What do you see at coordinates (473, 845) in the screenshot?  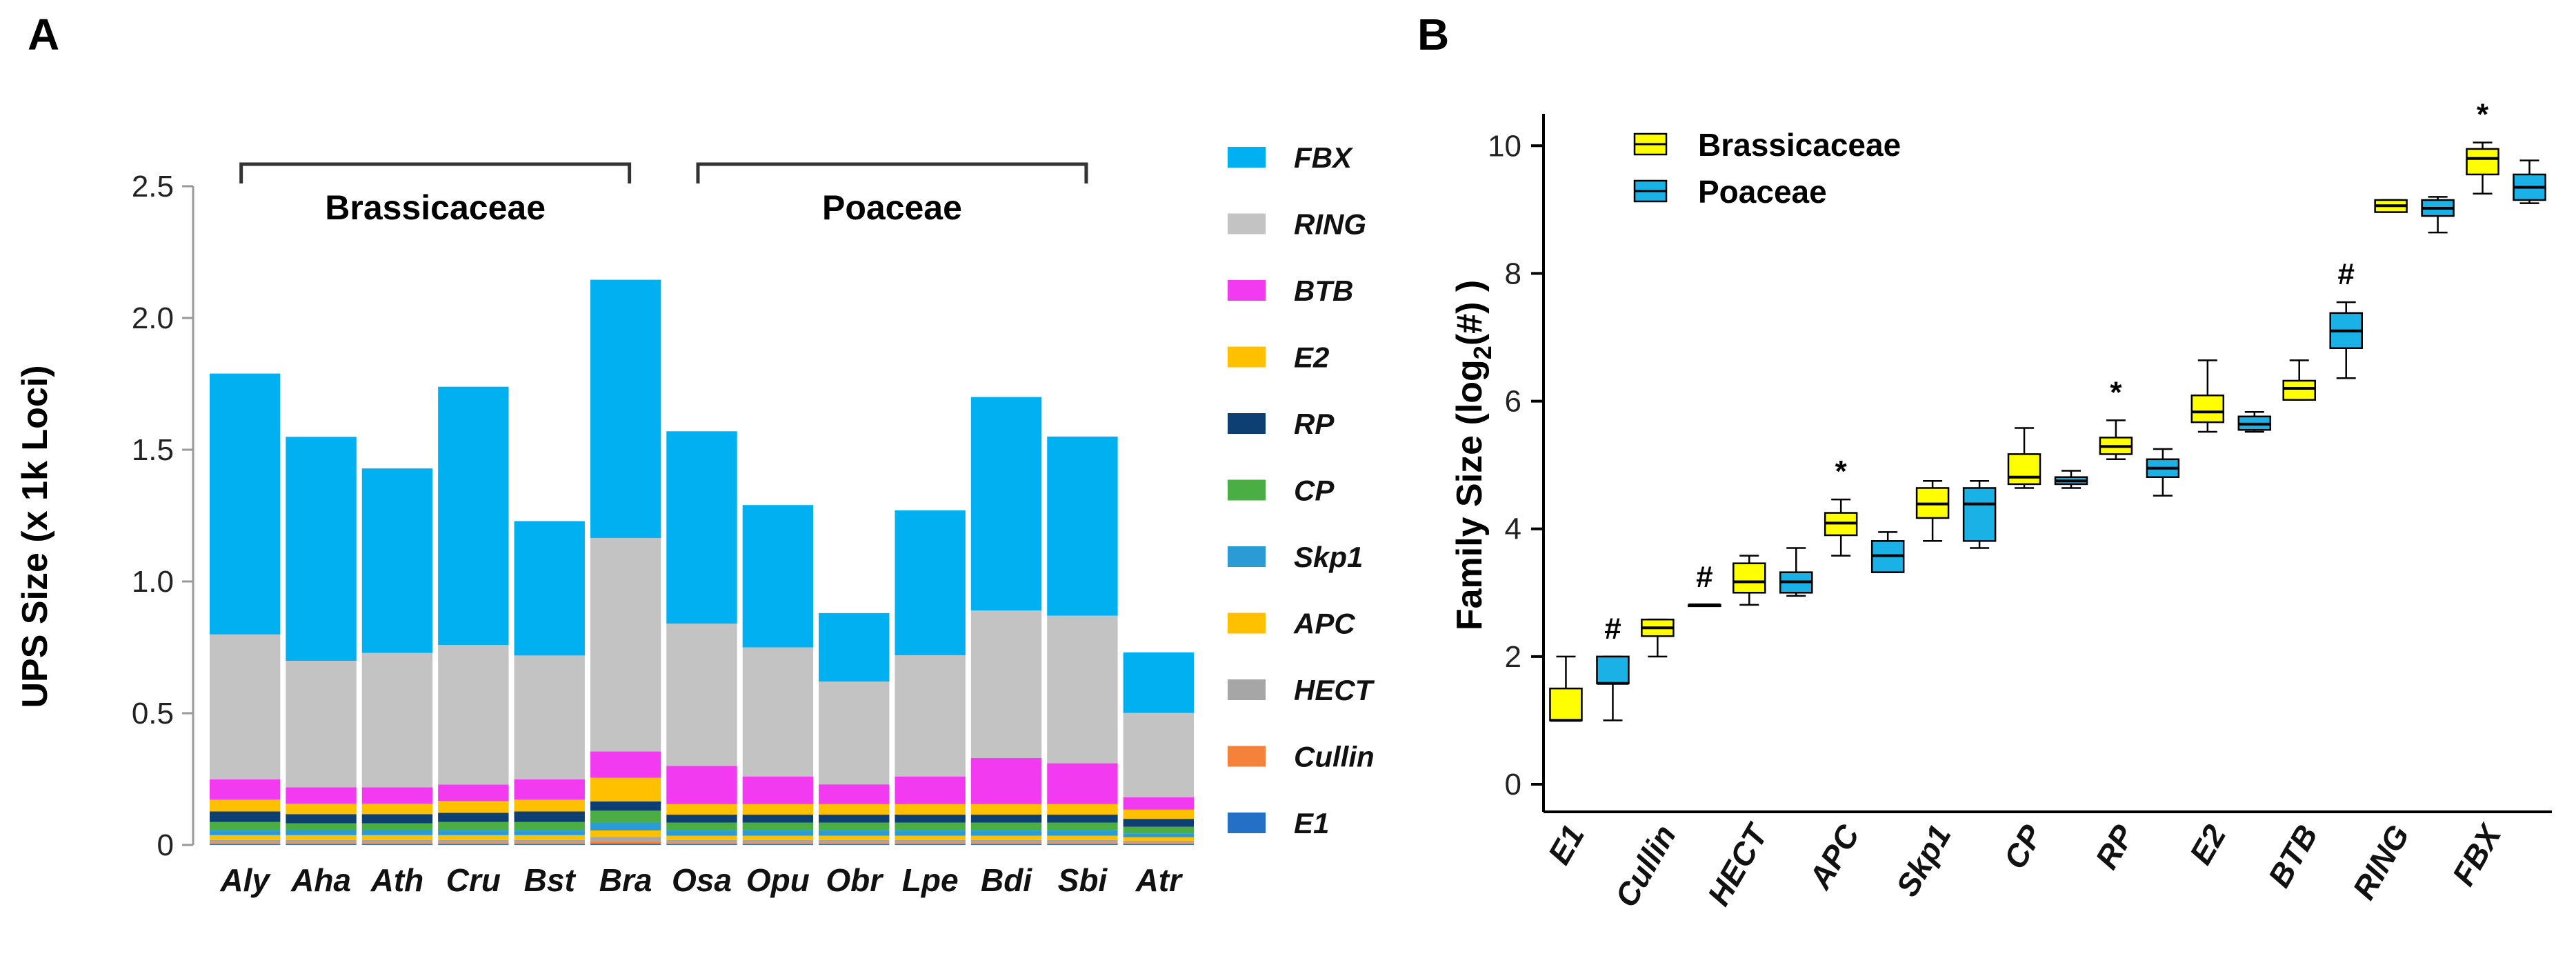 I see `bar-segment-e1-cru` at bounding box center [473, 845].